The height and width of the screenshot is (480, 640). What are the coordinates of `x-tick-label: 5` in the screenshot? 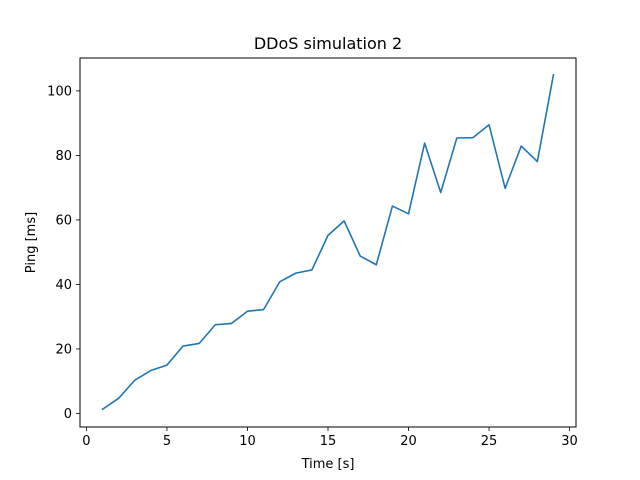 It's located at (167, 441).